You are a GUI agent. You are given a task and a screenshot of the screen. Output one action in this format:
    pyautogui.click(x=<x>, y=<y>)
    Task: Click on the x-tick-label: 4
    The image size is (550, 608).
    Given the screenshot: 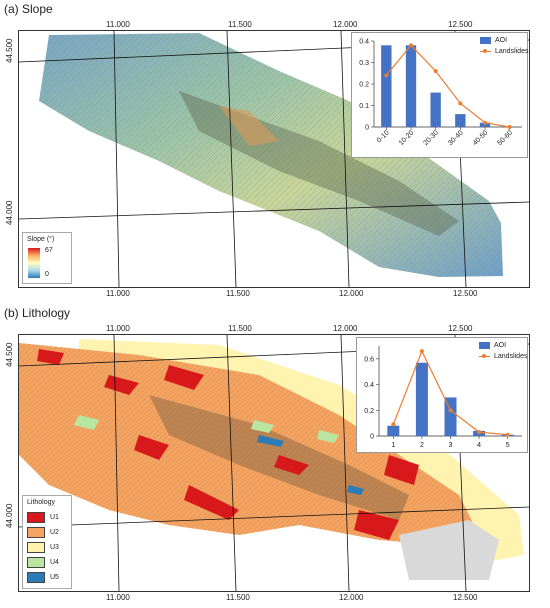 What is the action you would take?
    pyautogui.click(x=479, y=445)
    